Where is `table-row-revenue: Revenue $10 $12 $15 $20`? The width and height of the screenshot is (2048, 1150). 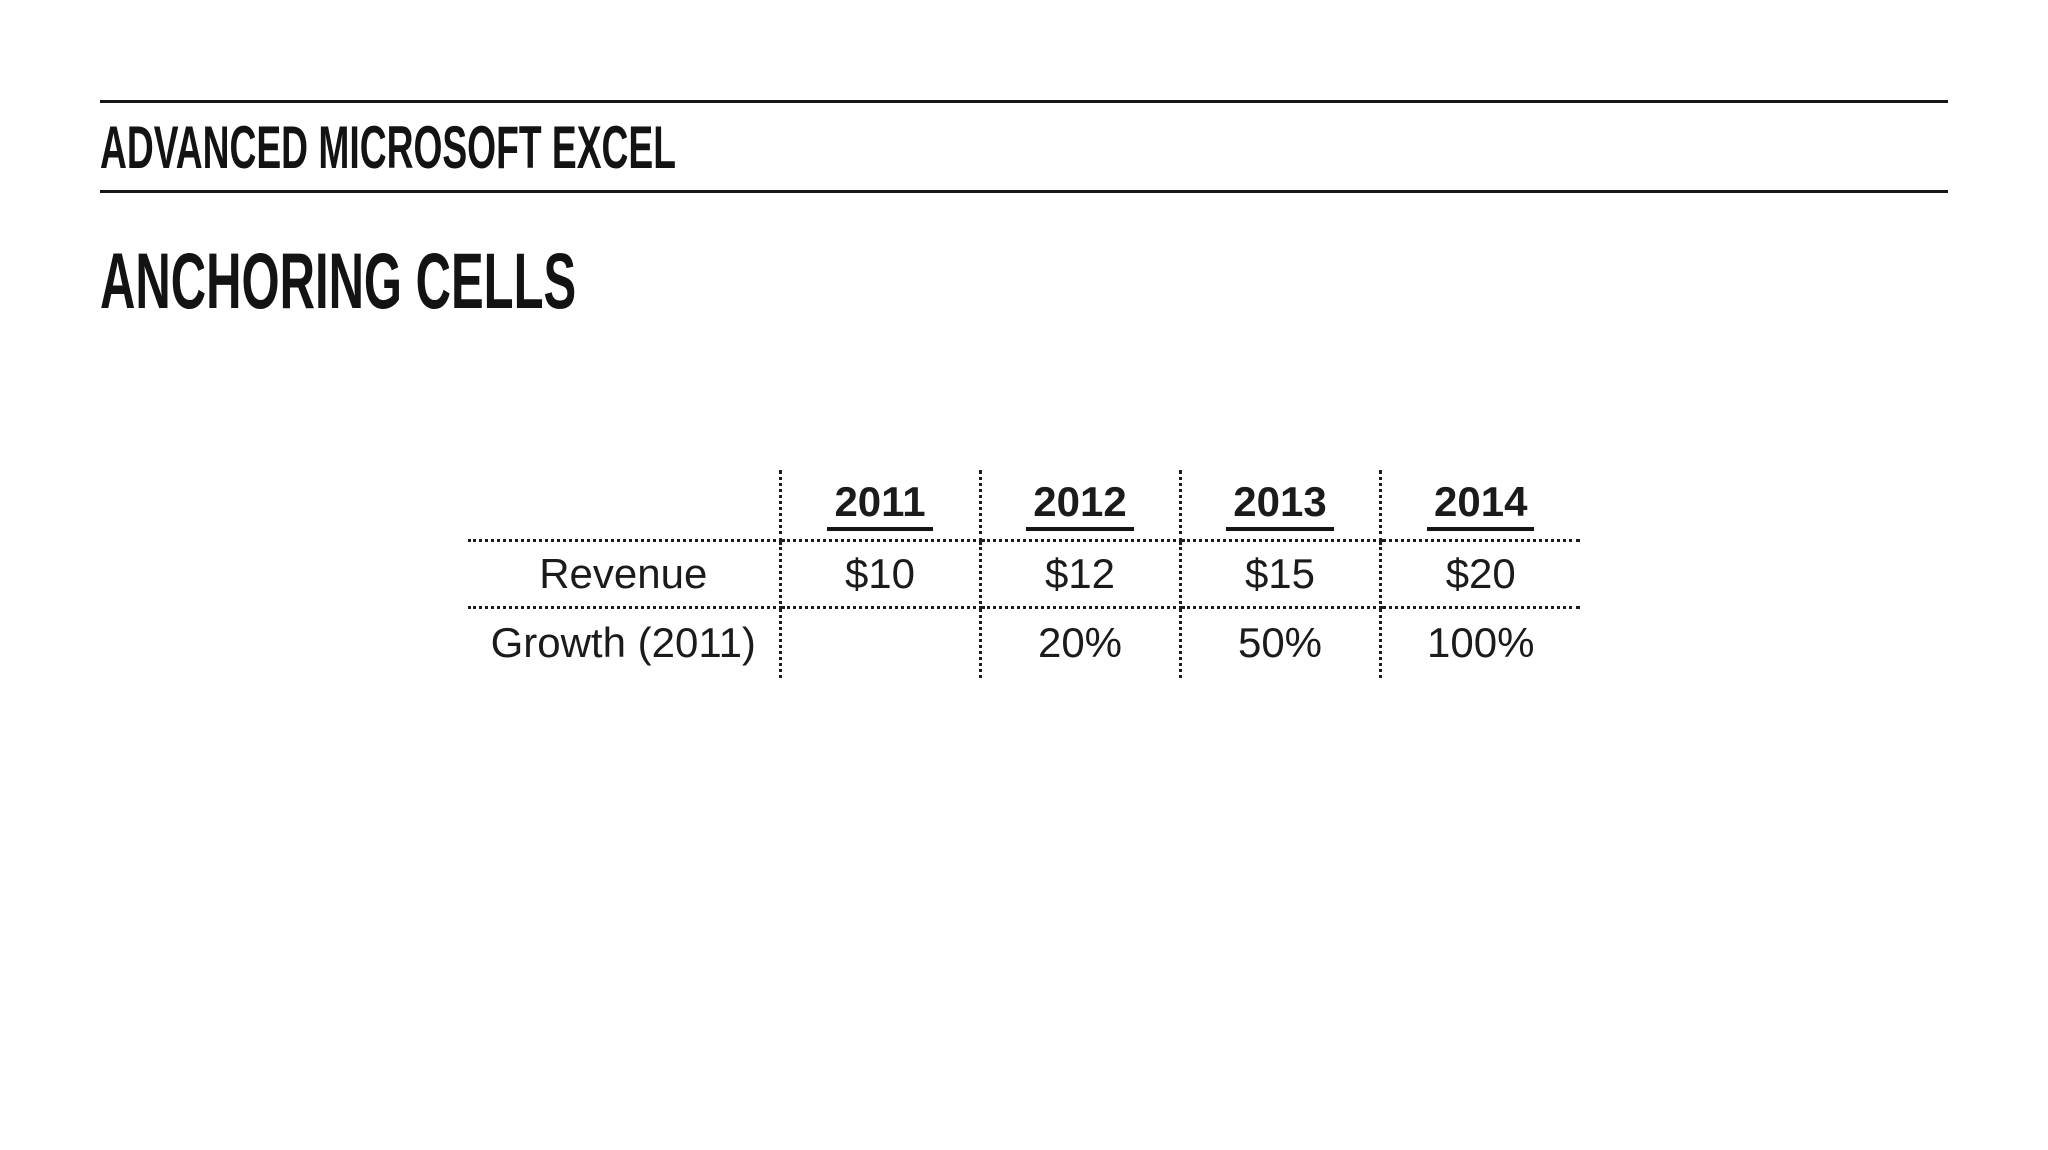 table-row-revenue: Revenue $10 $12 $15 $20 is located at coordinates (1024, 574).